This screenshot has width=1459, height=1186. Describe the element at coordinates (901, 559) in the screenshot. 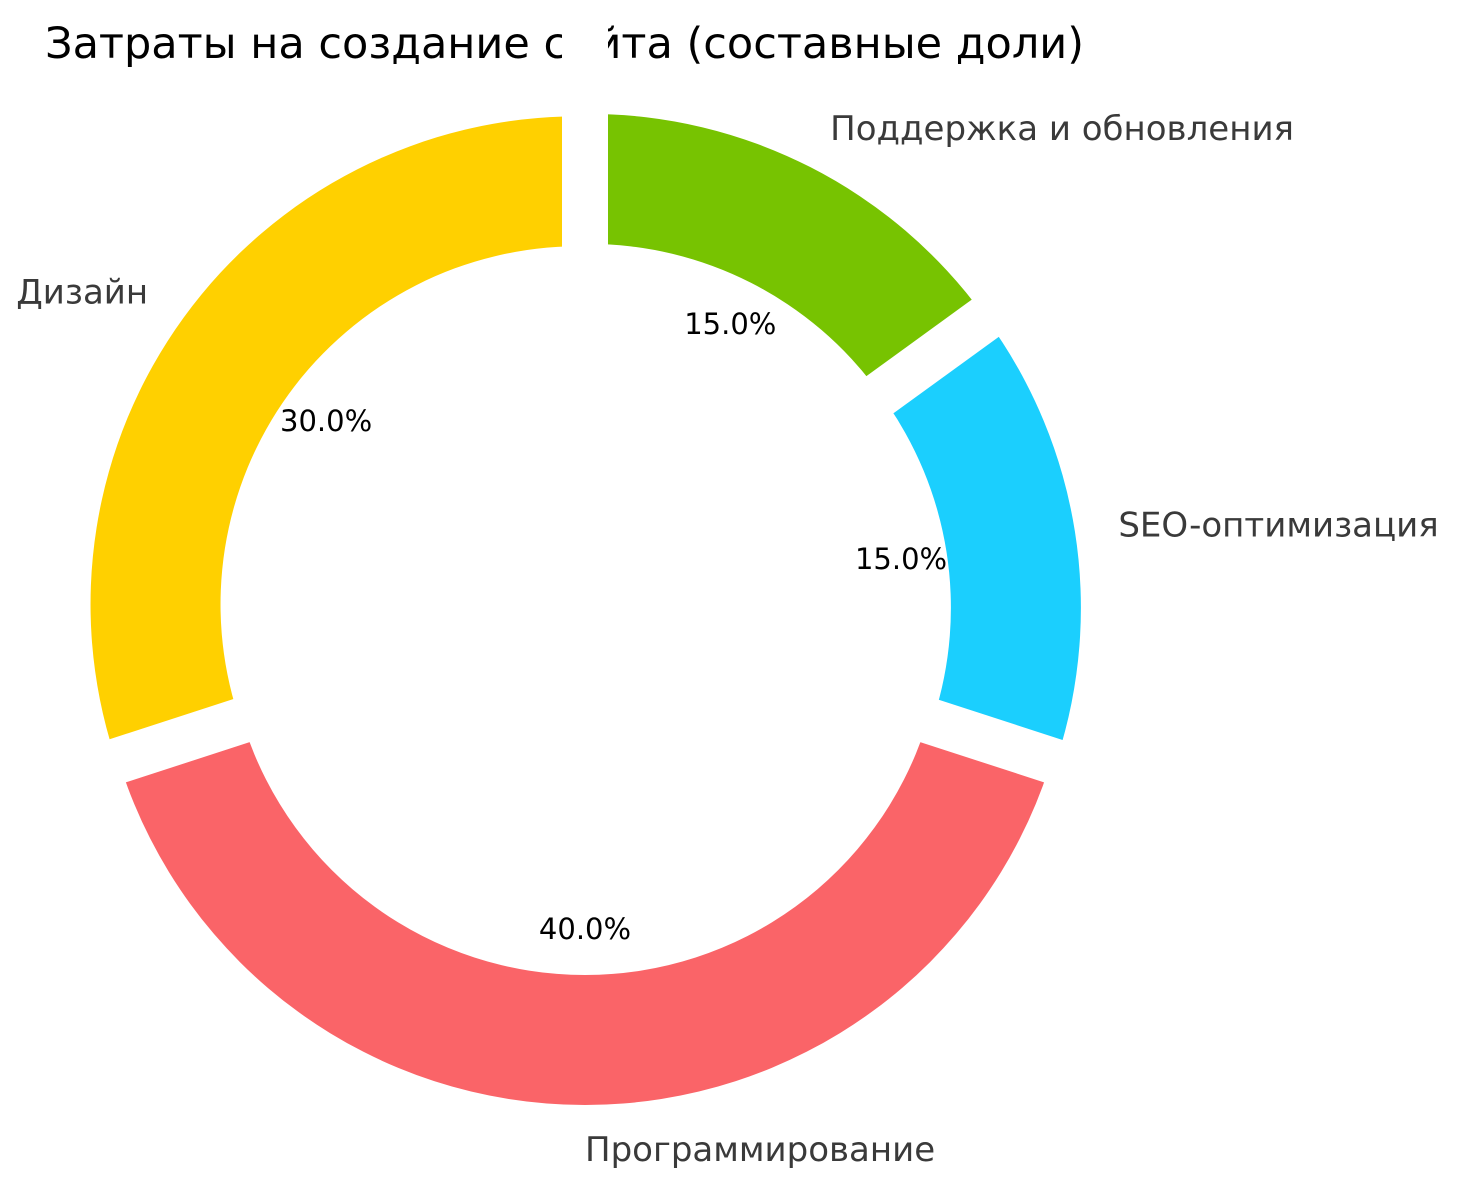

I see `pct-label-1: 15.0%` at that location.